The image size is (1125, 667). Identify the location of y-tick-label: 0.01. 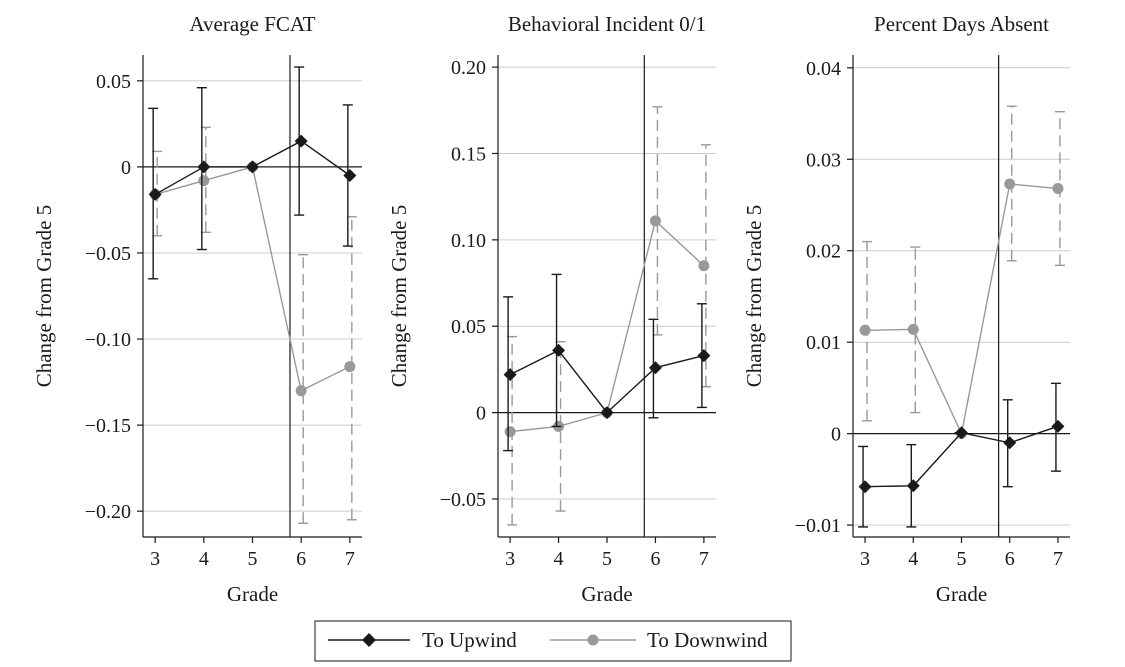
(823, 343).